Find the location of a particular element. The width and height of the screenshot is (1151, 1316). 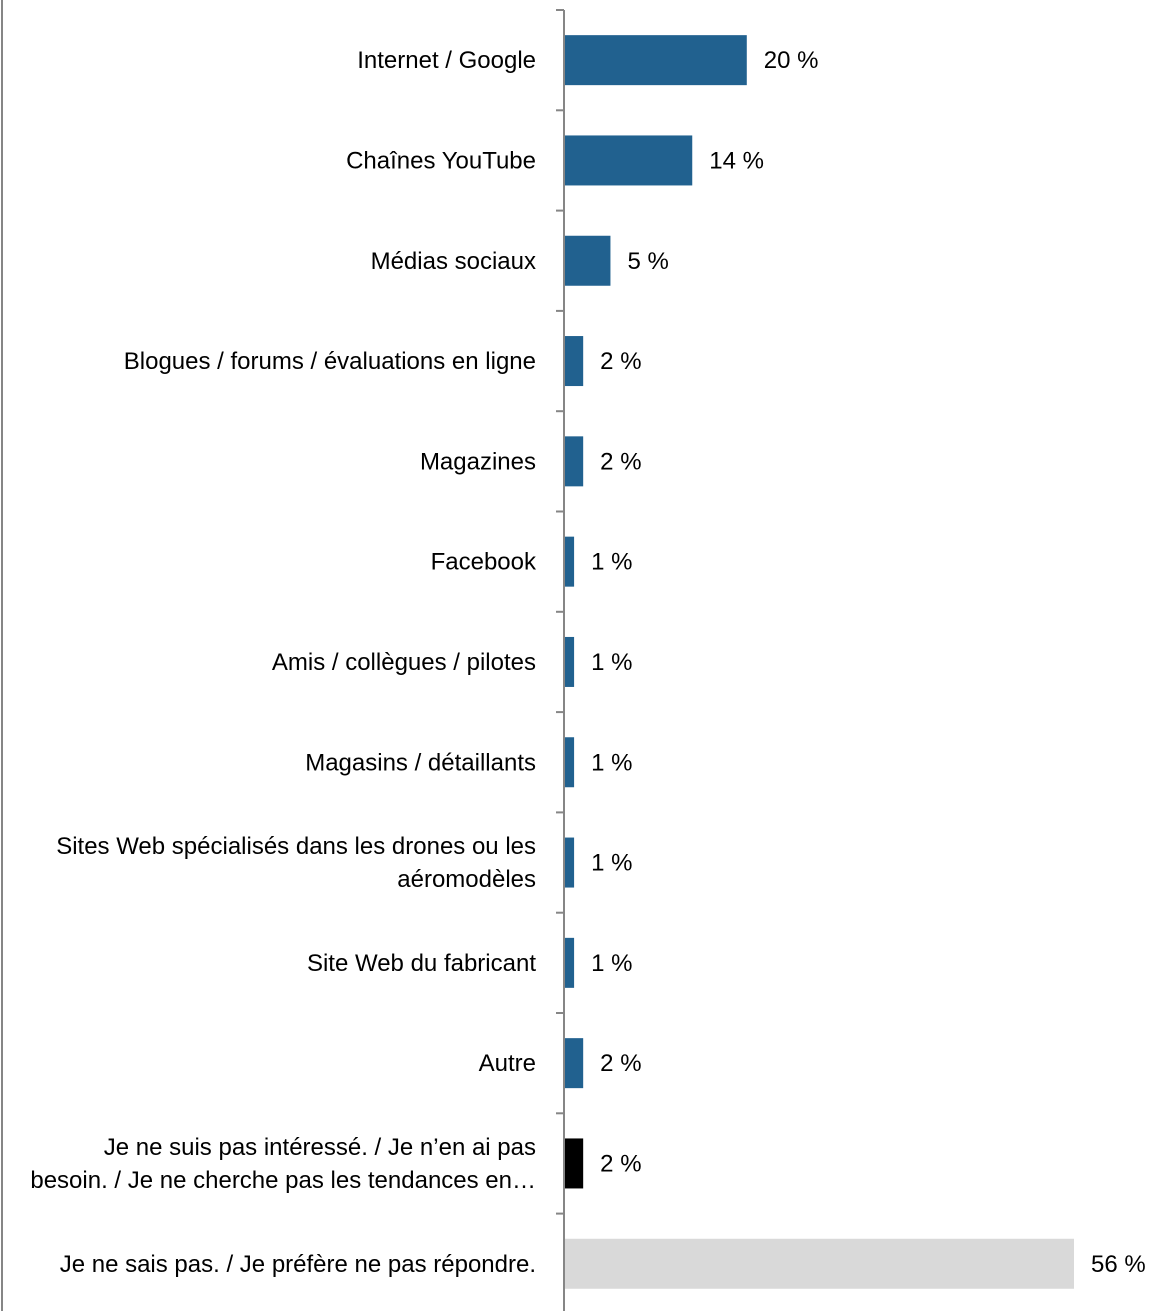

category-label: Site Web du fabricant is located at coordinates (421, 963).